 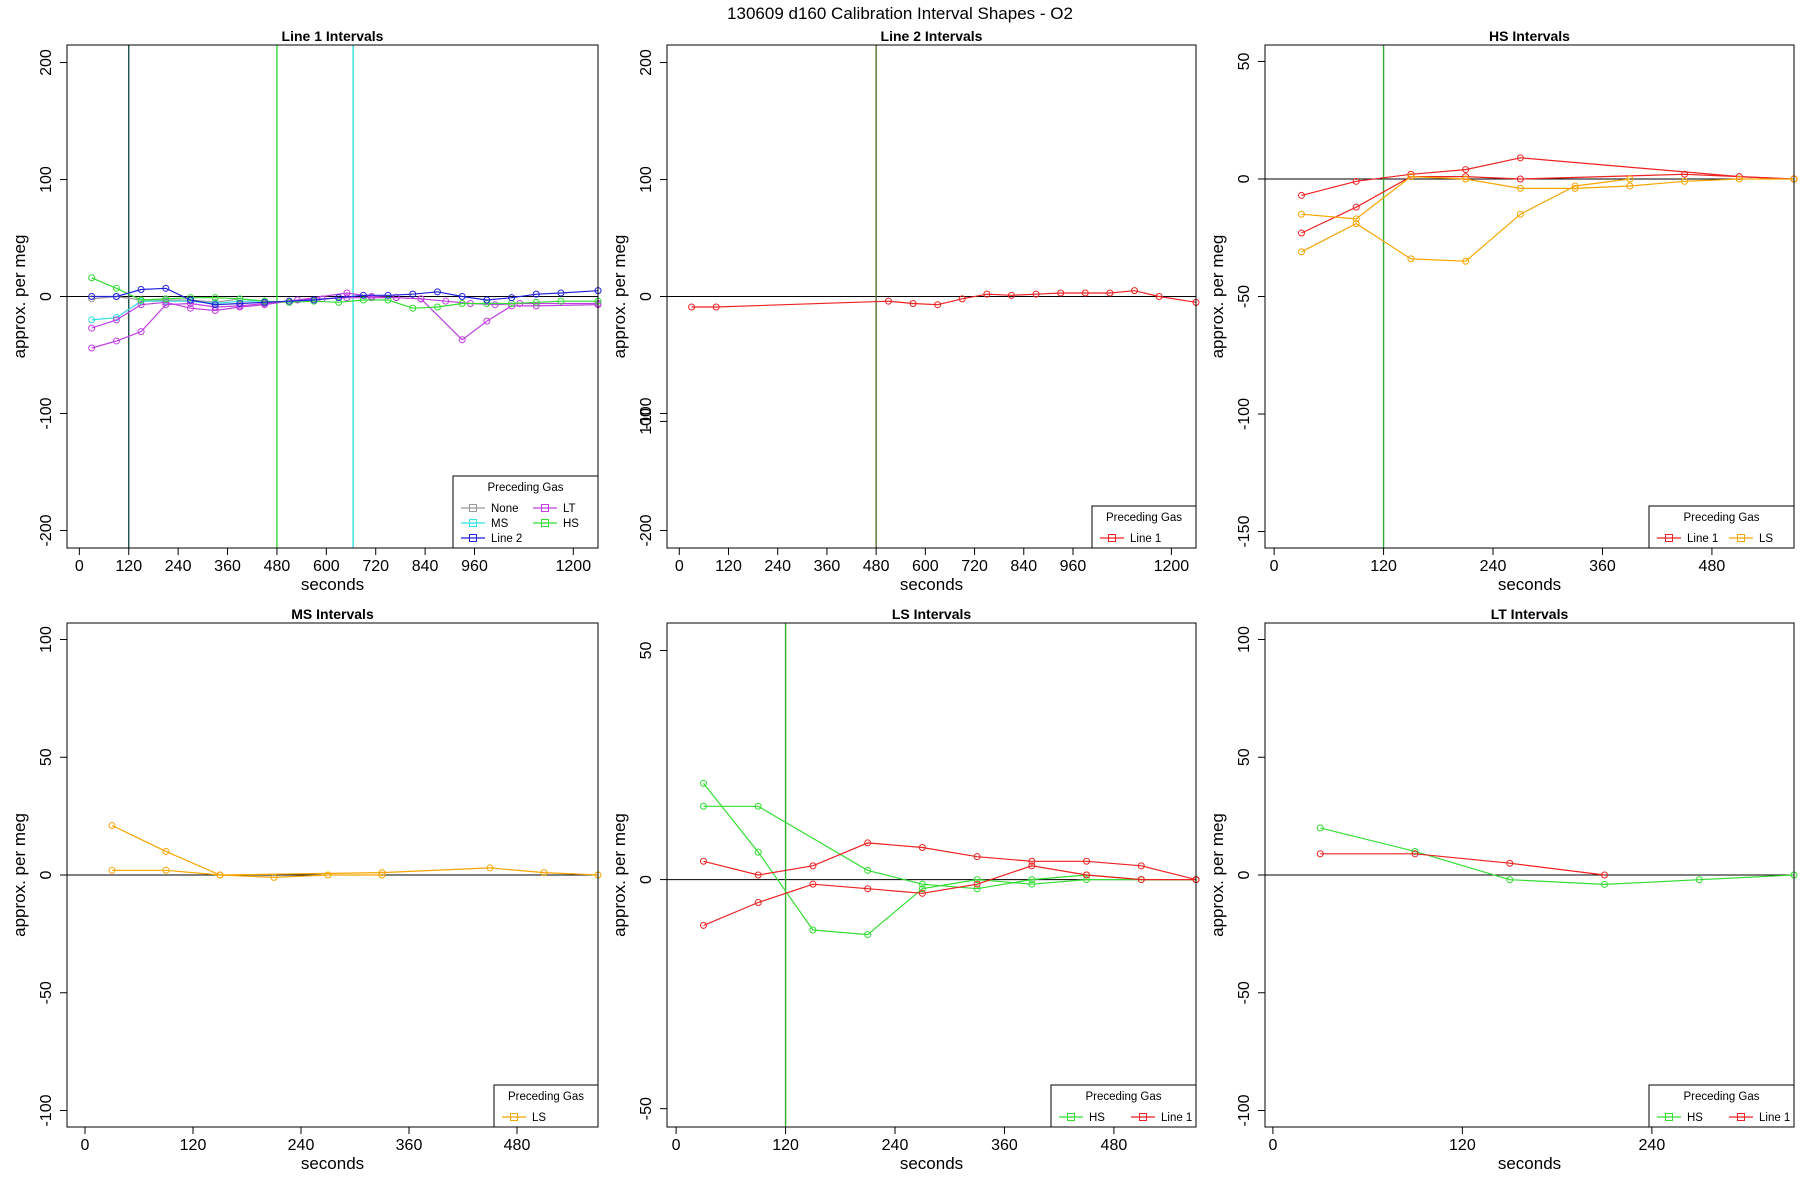 I want to click on plot-frame, so click(x=931, y=875).